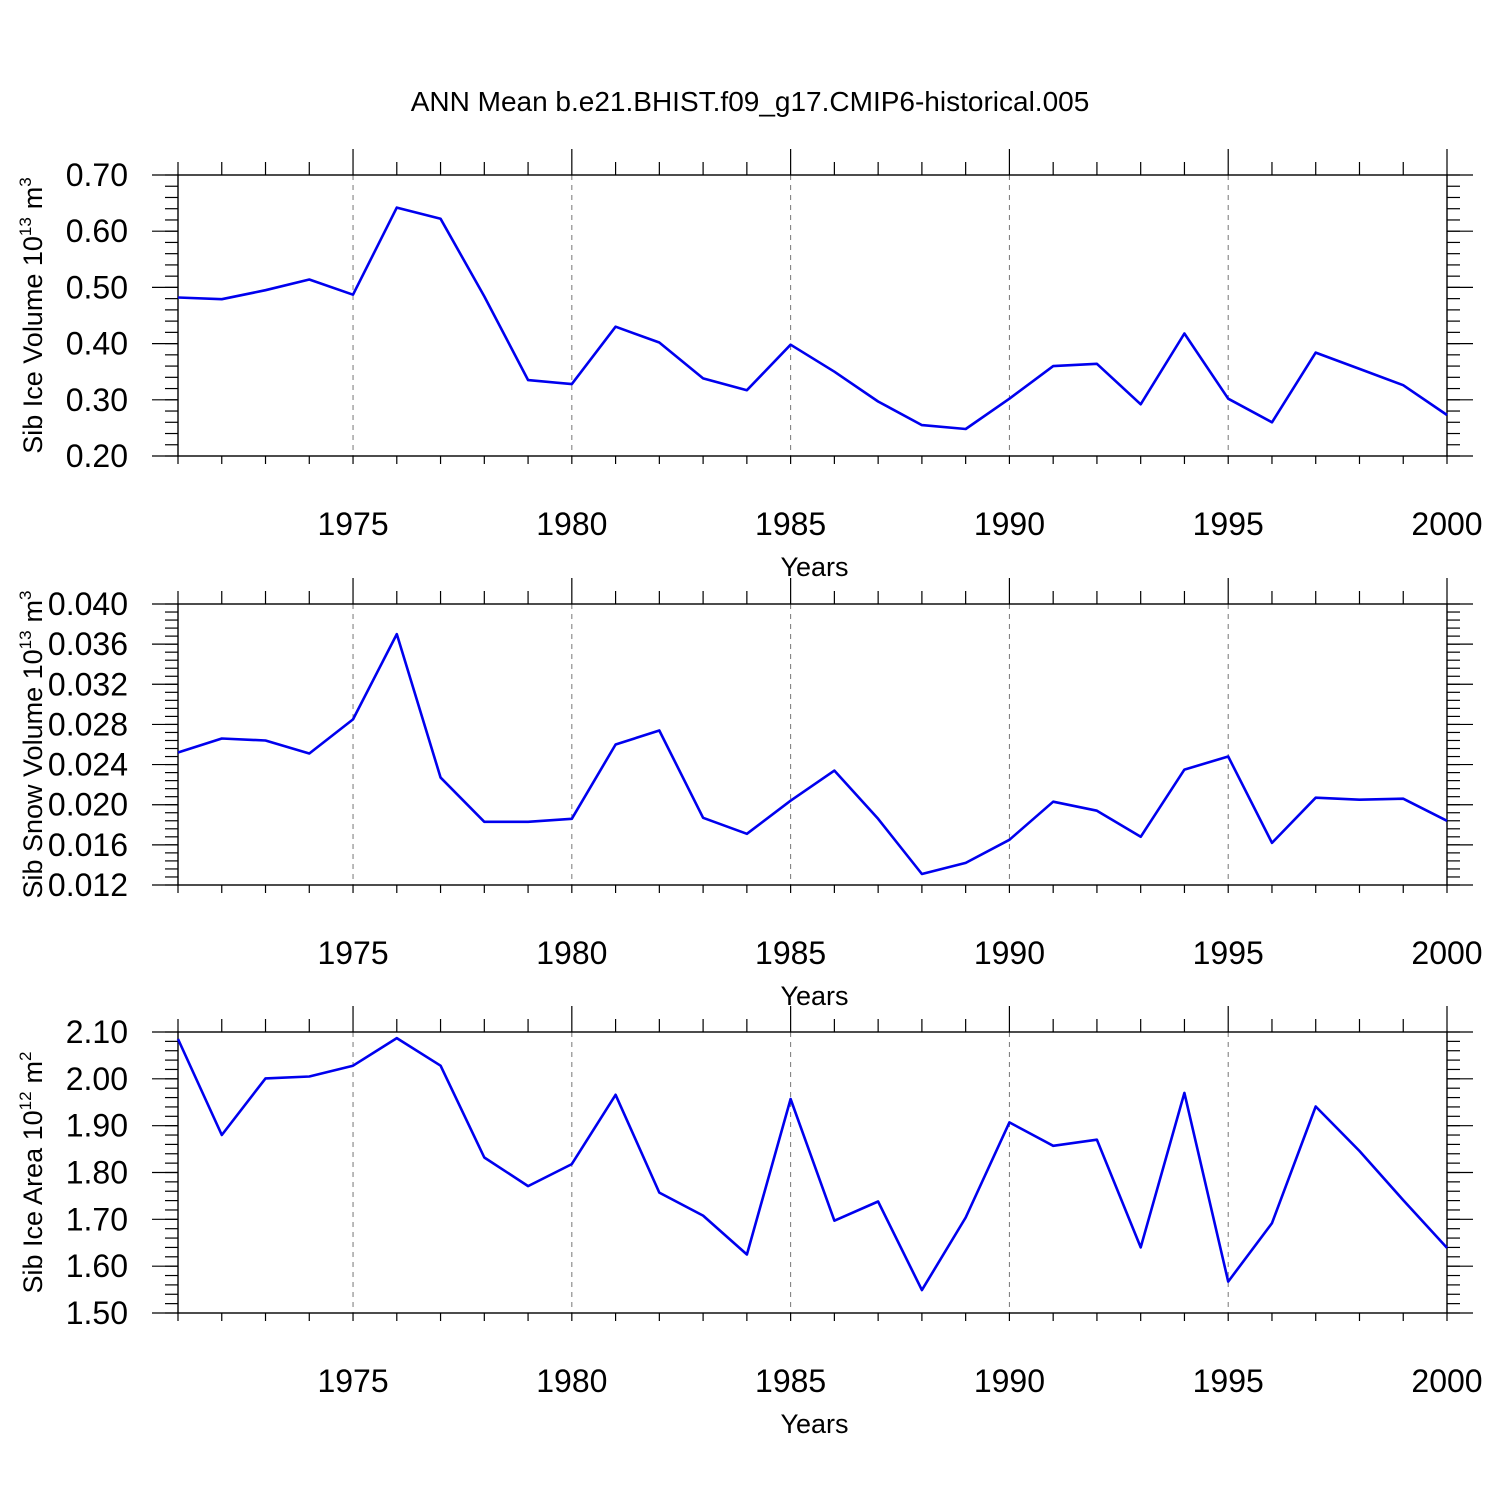  What do you see at coordinates (88, 724) in the screenshot?
I see `y-tick-label: 0.028` at bounding box center [88, 724].